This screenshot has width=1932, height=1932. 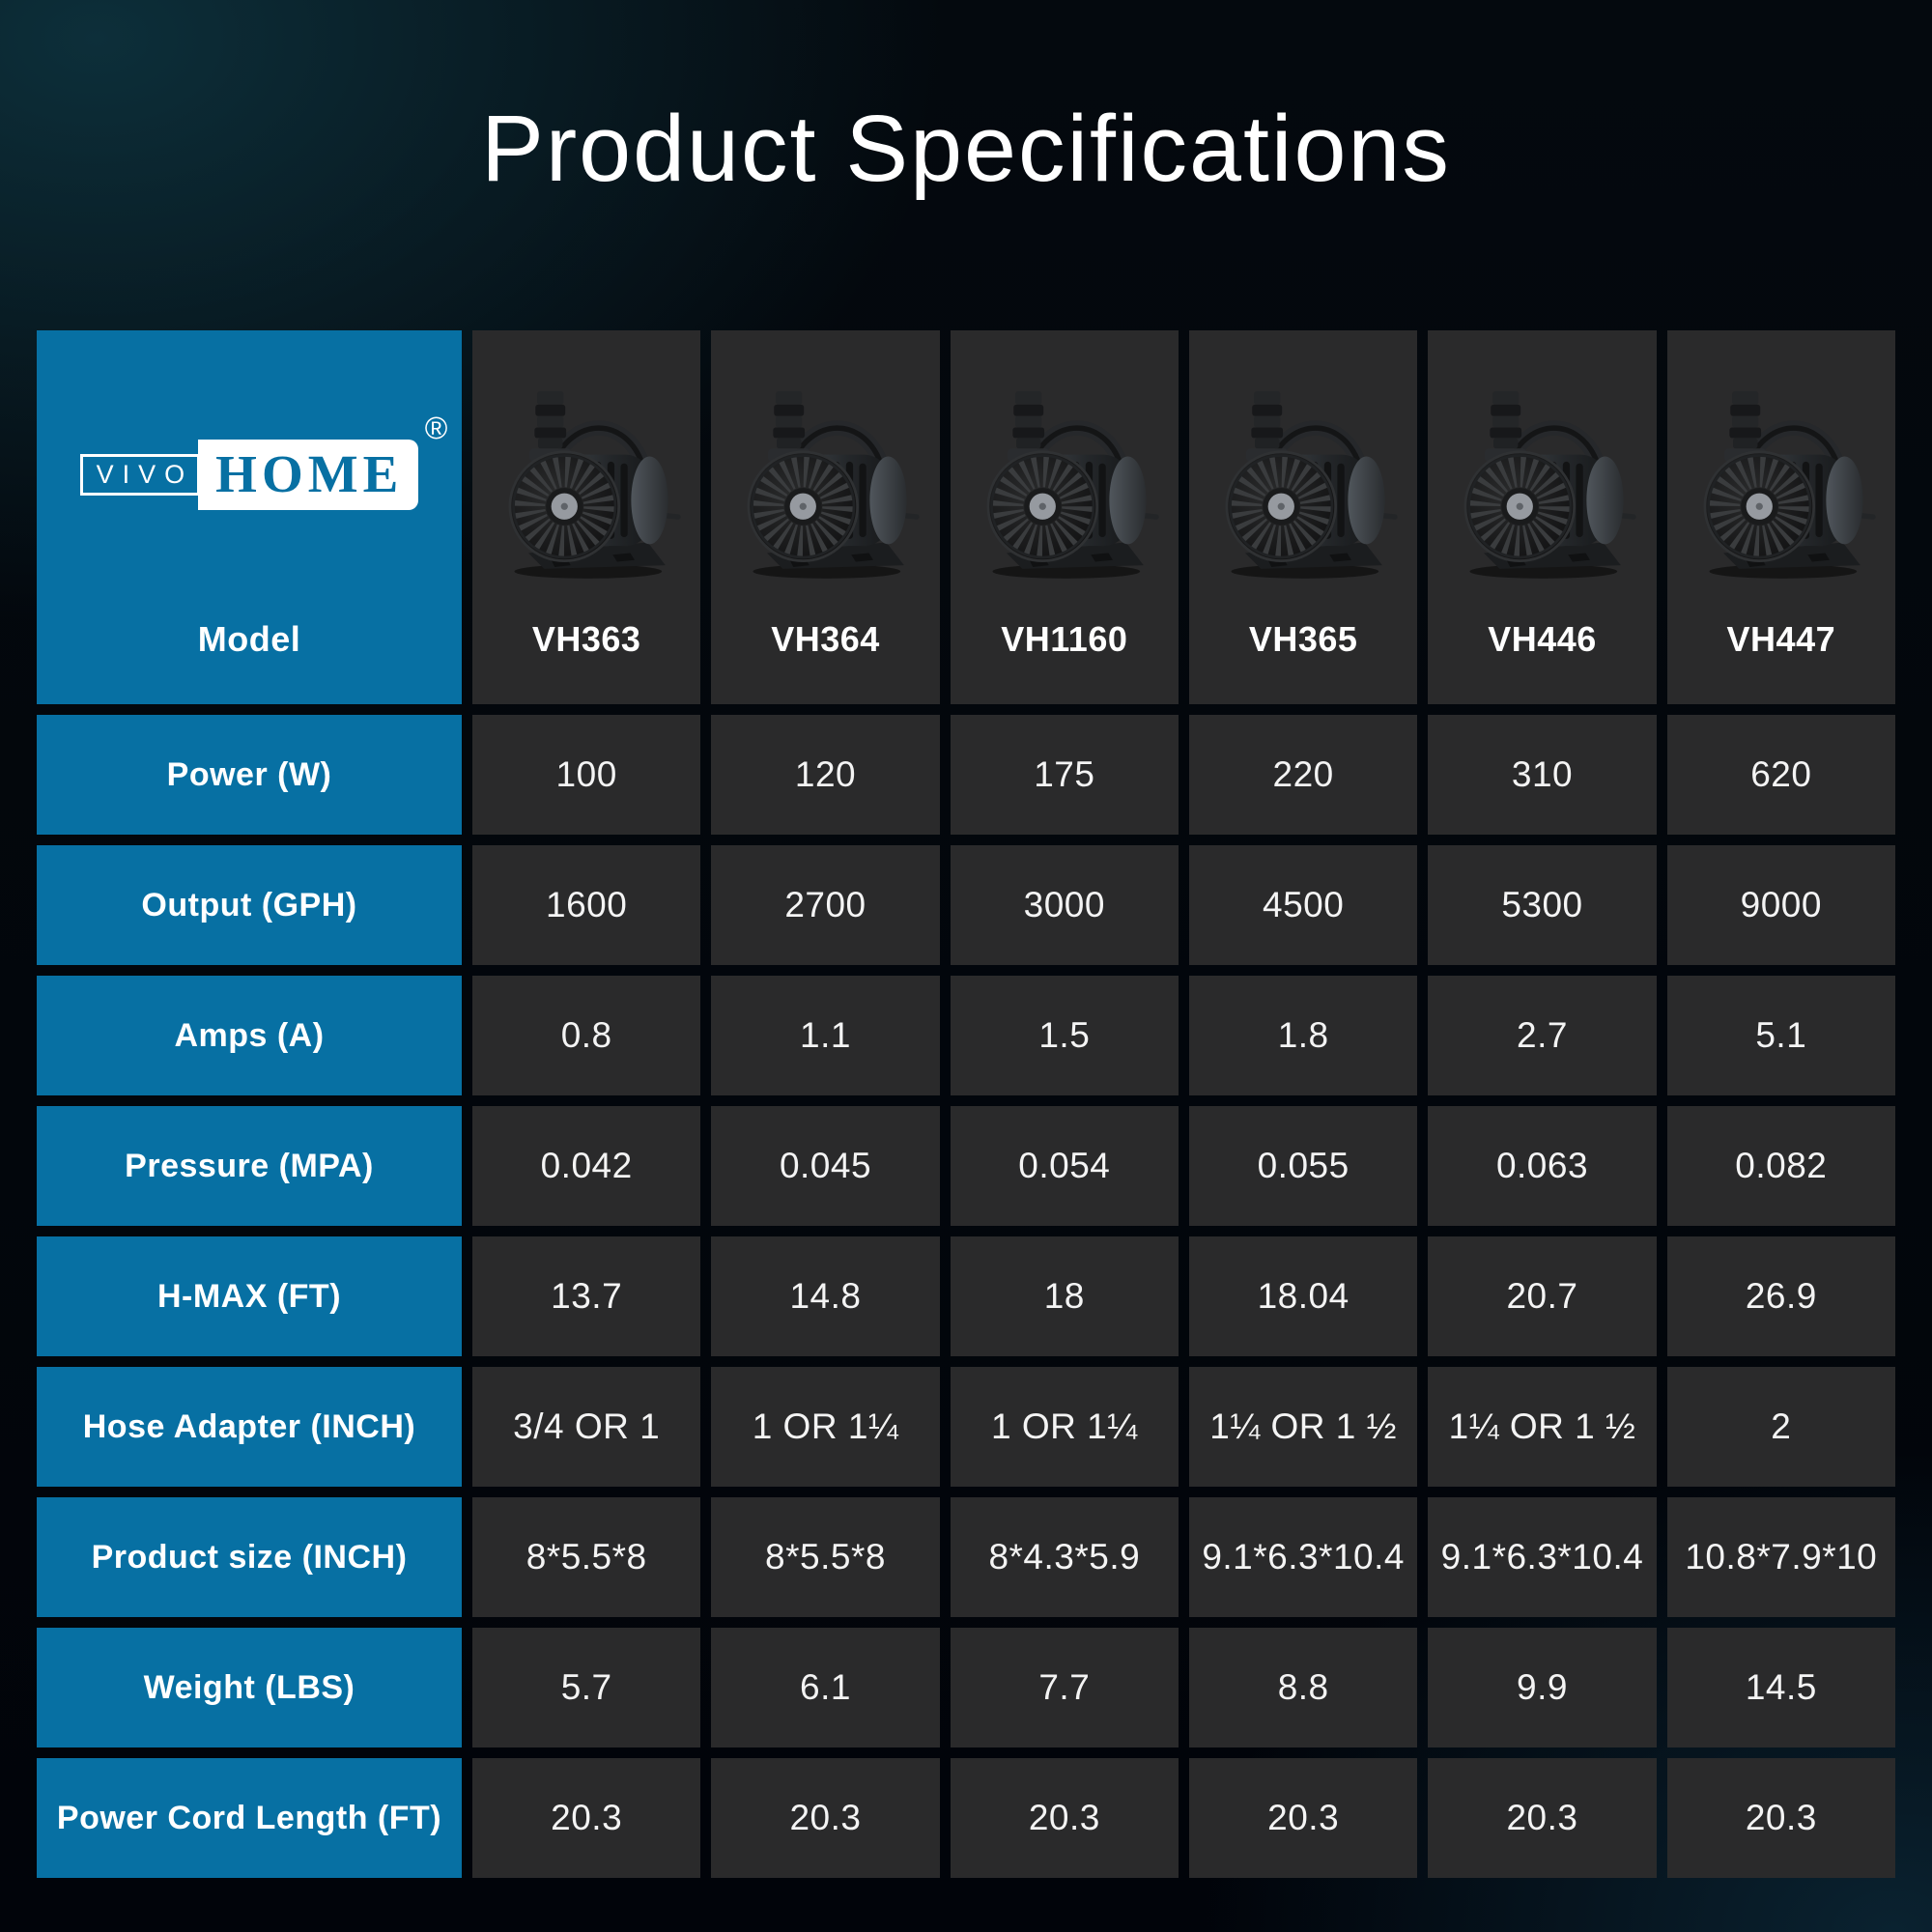 What do you see at coordinates (1303, 905) in the screenshot?
I see `spec-value-cell: 4500` at bounding box center [1303, 905].